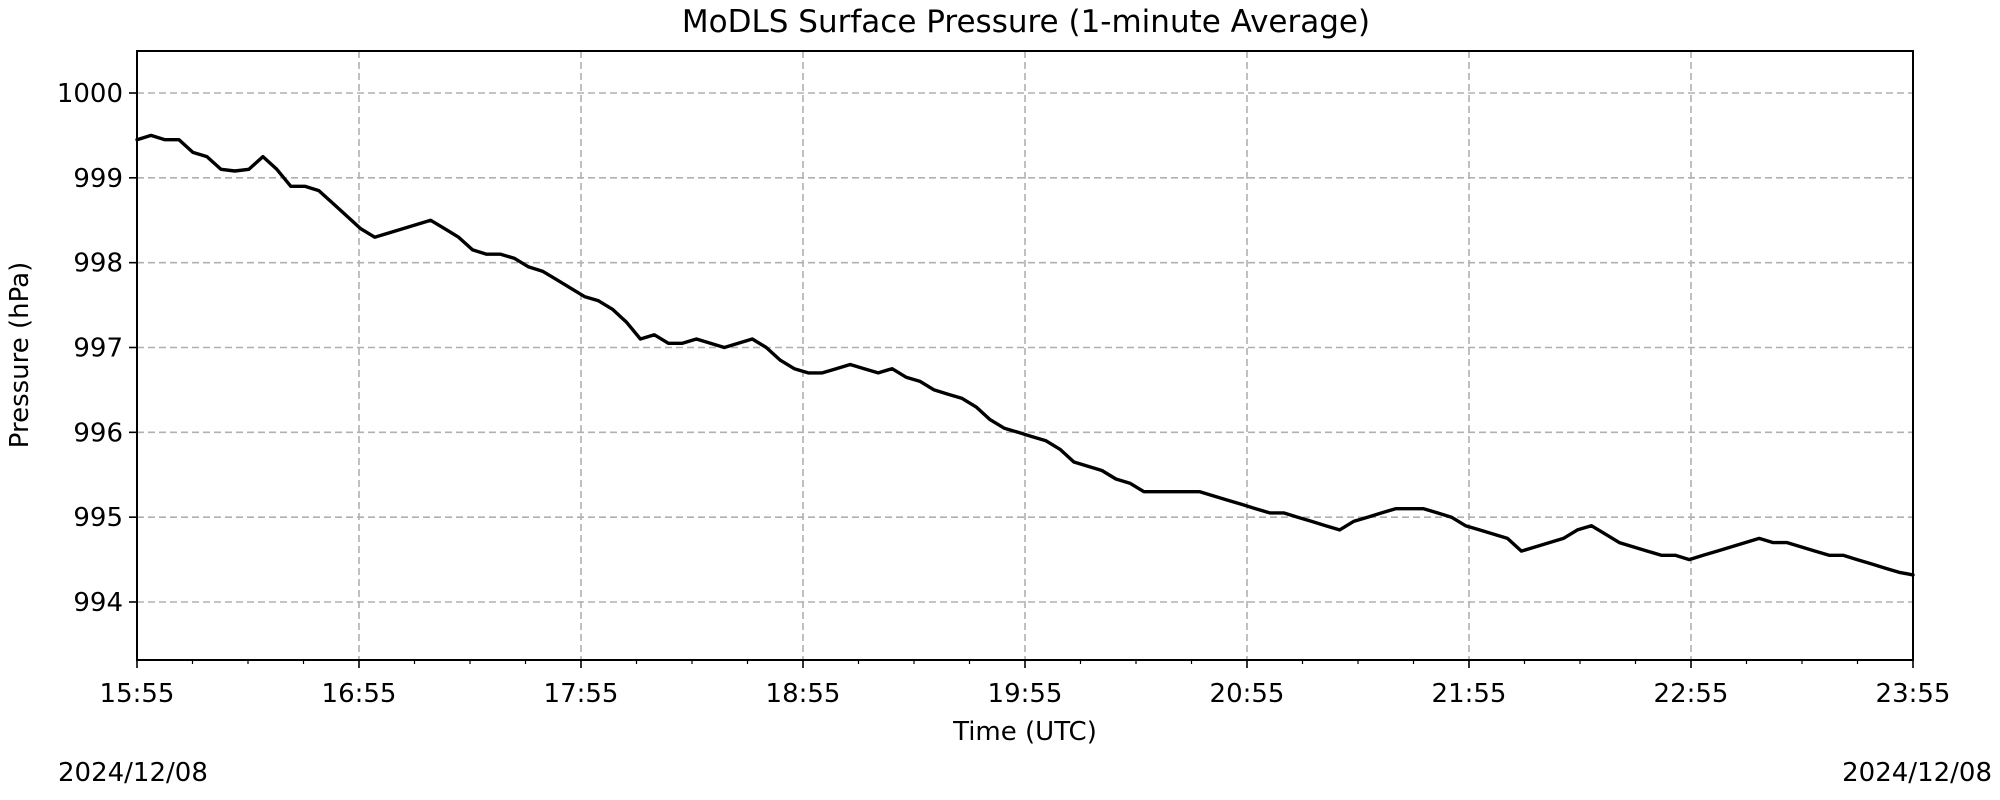  I want to click on y-tick-label: 998, so click(98, 264).